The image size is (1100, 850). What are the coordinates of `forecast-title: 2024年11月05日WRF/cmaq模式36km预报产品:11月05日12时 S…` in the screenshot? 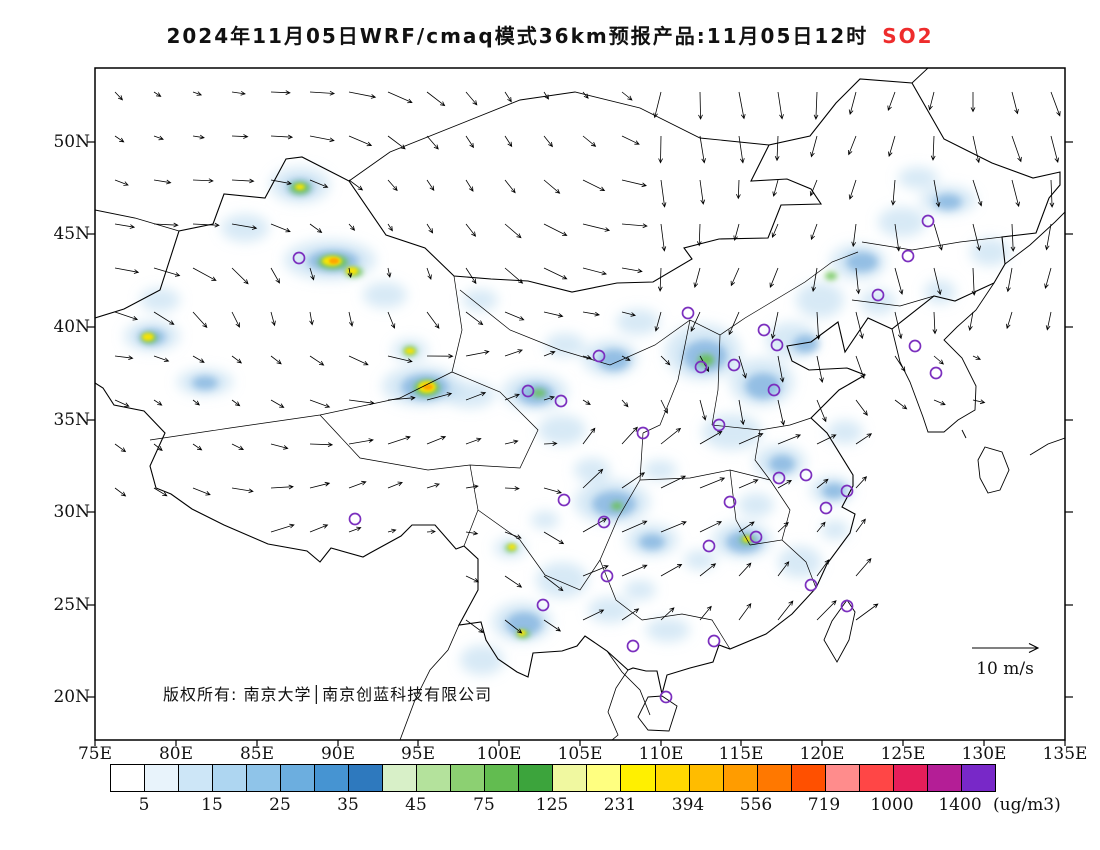 It's located at (550, 34).